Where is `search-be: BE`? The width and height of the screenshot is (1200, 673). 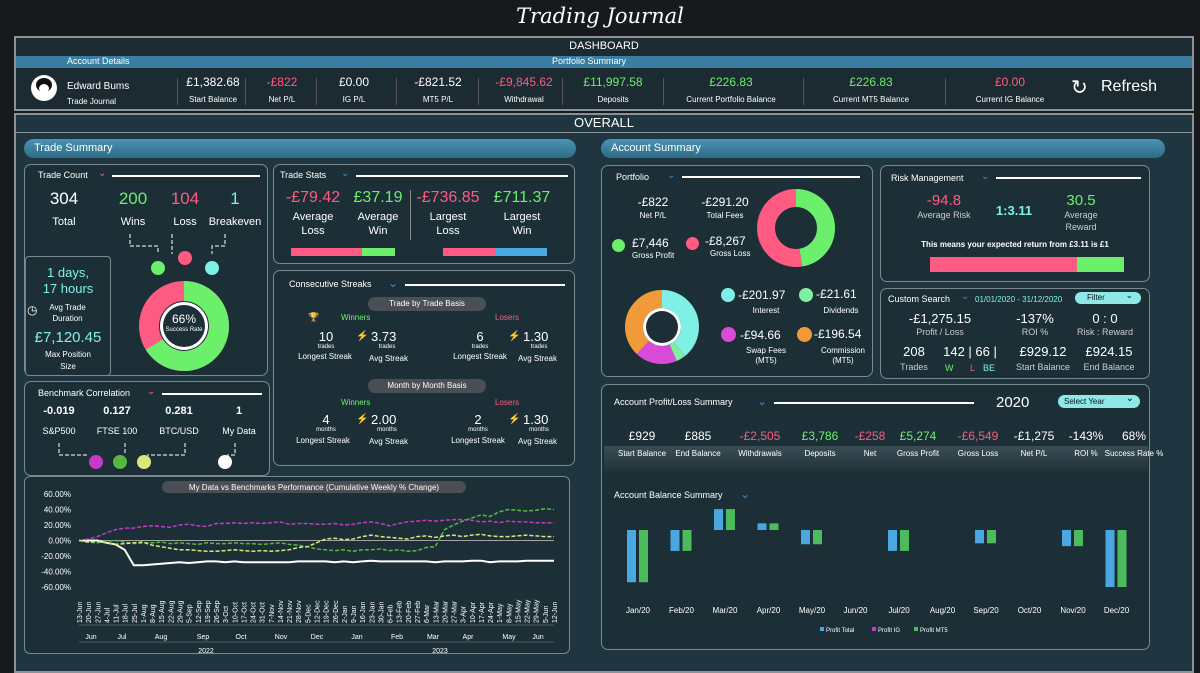
search-be: BE is located at coordinates (989, 368).